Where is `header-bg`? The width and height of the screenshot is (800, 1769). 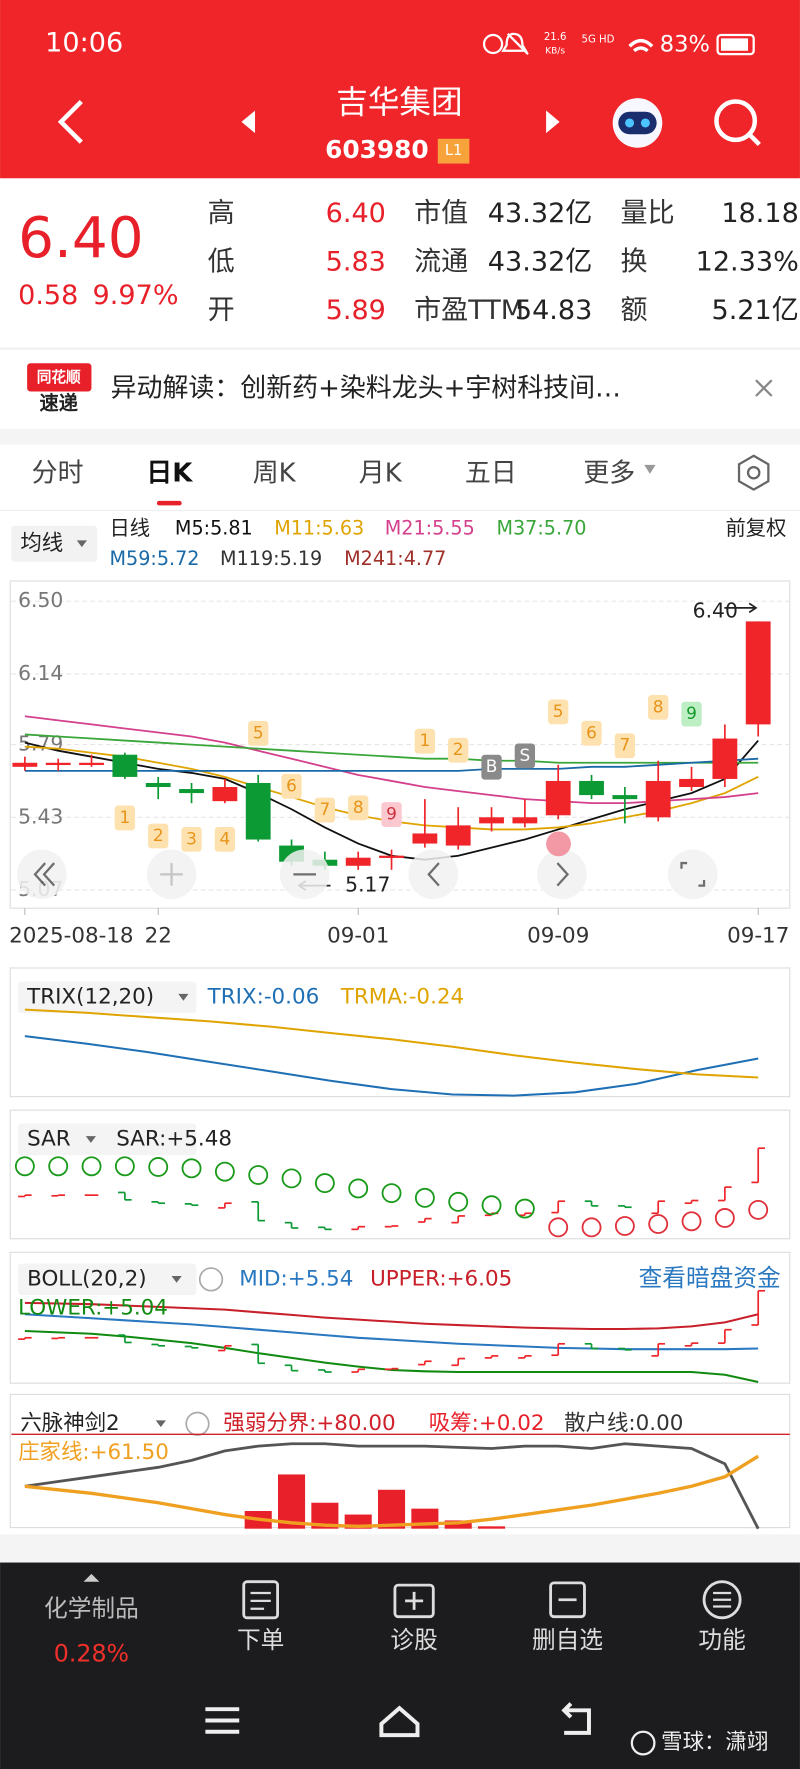 header-bg is located at coordinates (400, 89).